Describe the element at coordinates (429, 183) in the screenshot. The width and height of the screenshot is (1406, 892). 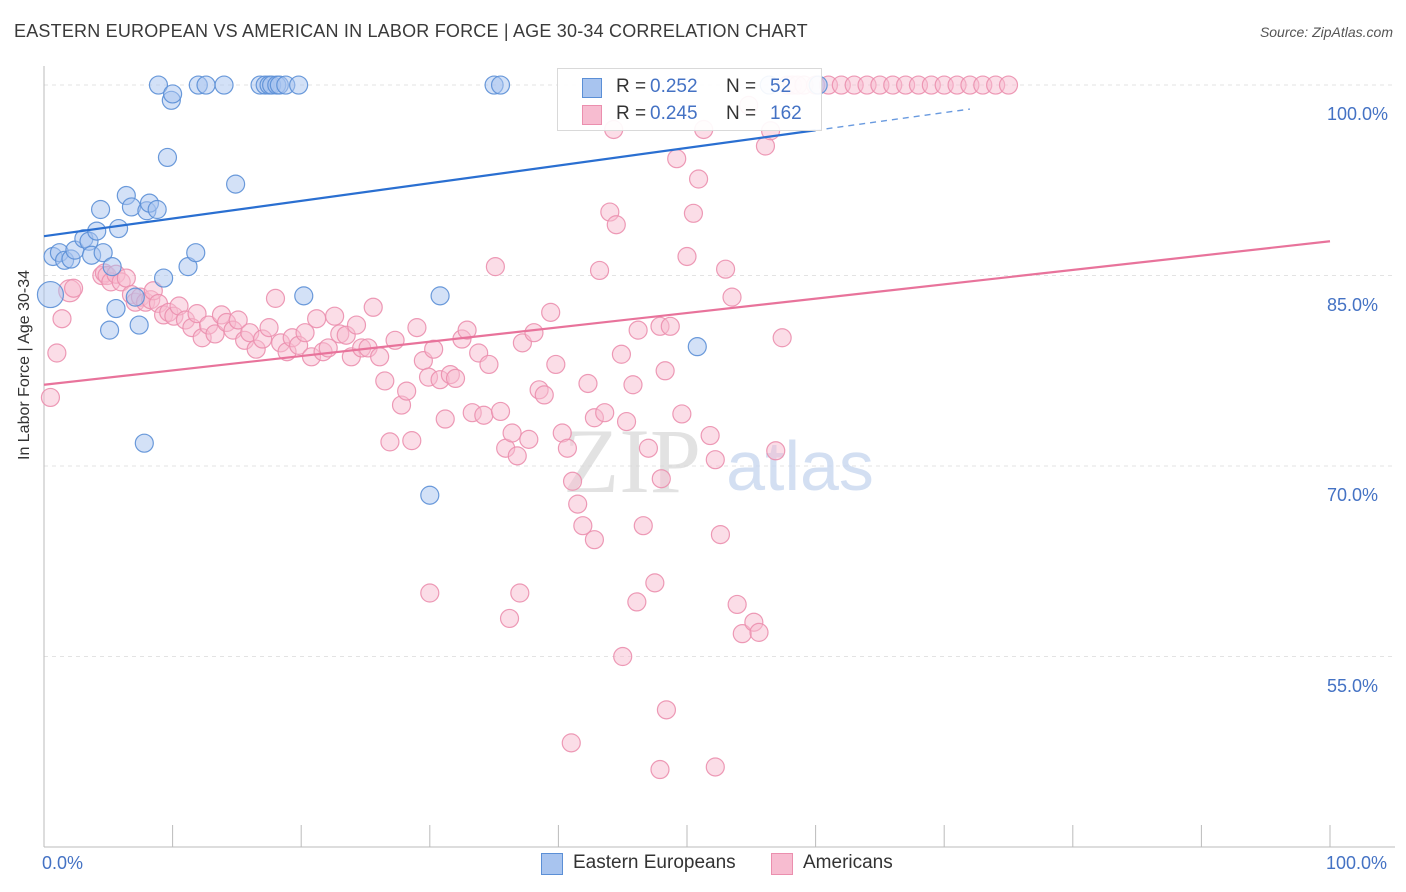
I see `eastern-europeans-trend-line` at that location.